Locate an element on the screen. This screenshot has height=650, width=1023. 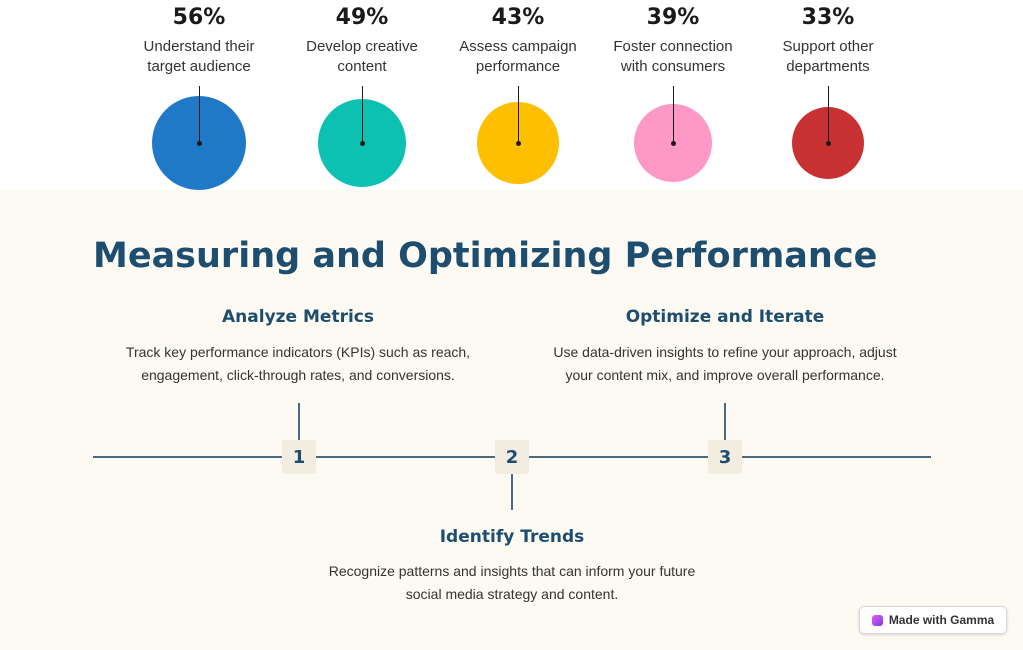
stat-label-line: Develop creative is located at coordinates (362, 46).